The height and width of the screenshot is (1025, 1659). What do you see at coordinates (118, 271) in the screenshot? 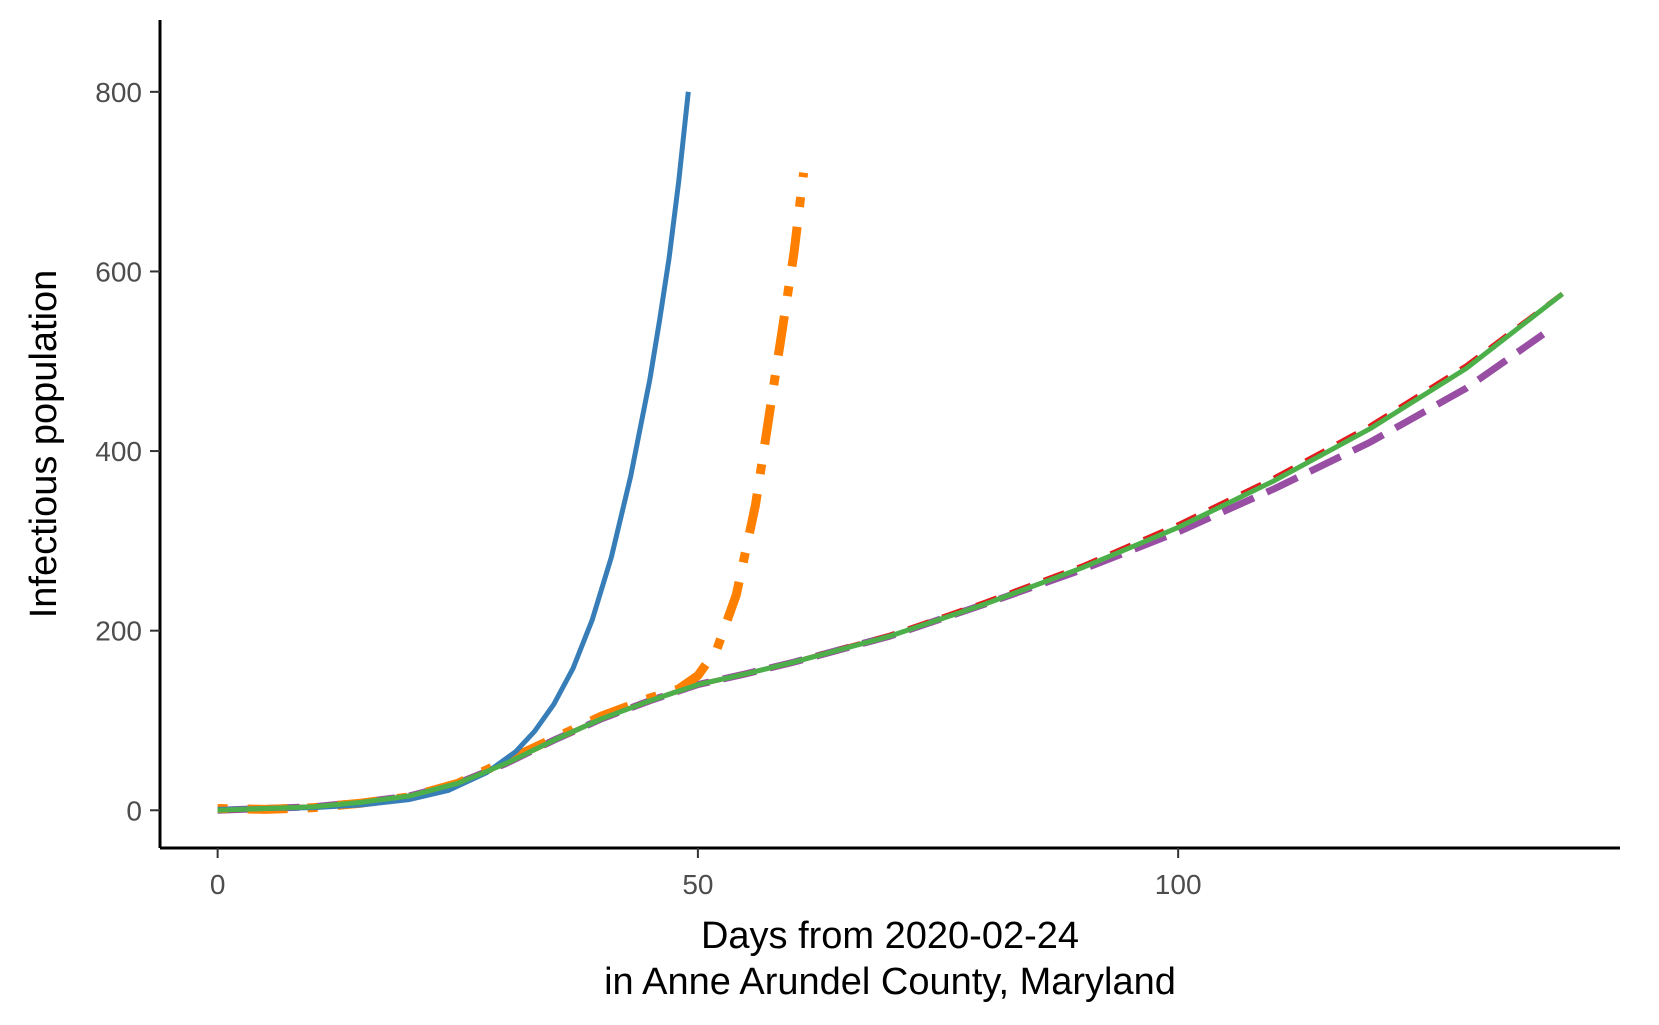
I see `y-tick-label: 600` at bounding box center [118, 271].